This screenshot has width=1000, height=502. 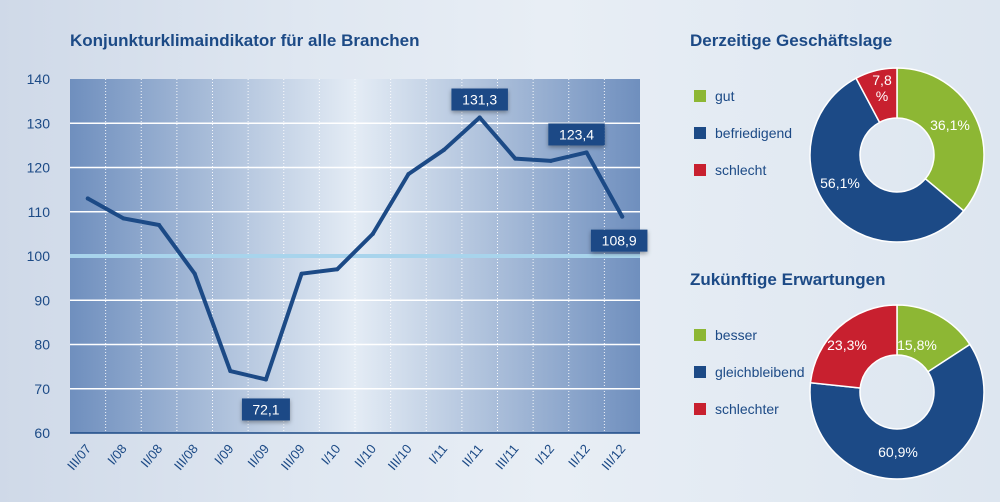 What do you see at coordinates (725, 96) in the screenshot?
I see `legend-label-gut: gut` at bounding box center [725, 96].